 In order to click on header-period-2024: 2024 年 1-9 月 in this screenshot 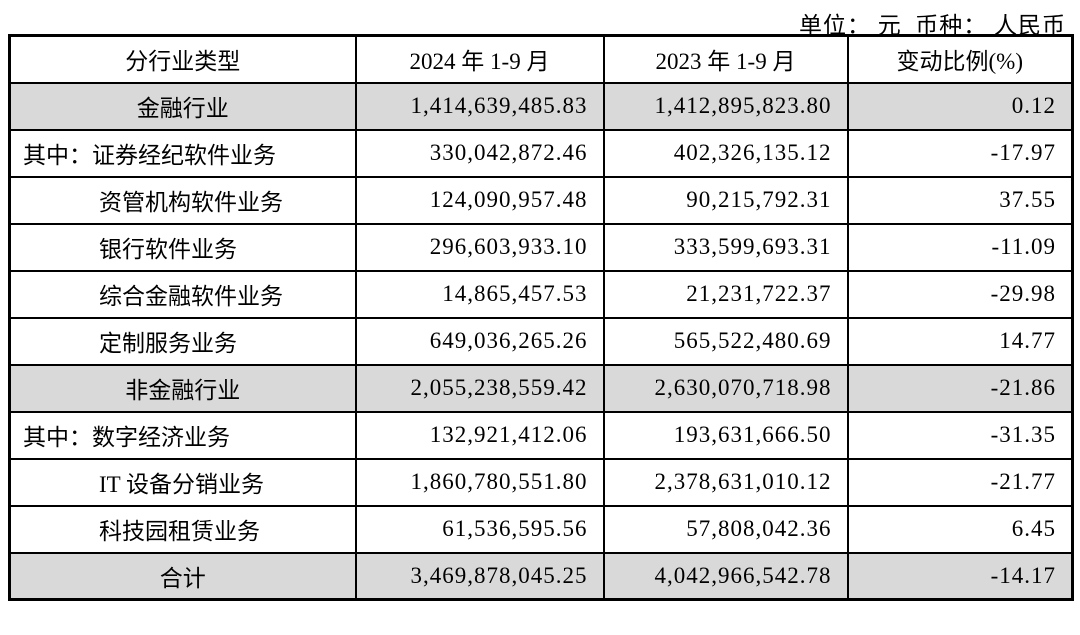, I will do `click(479, 59)`.